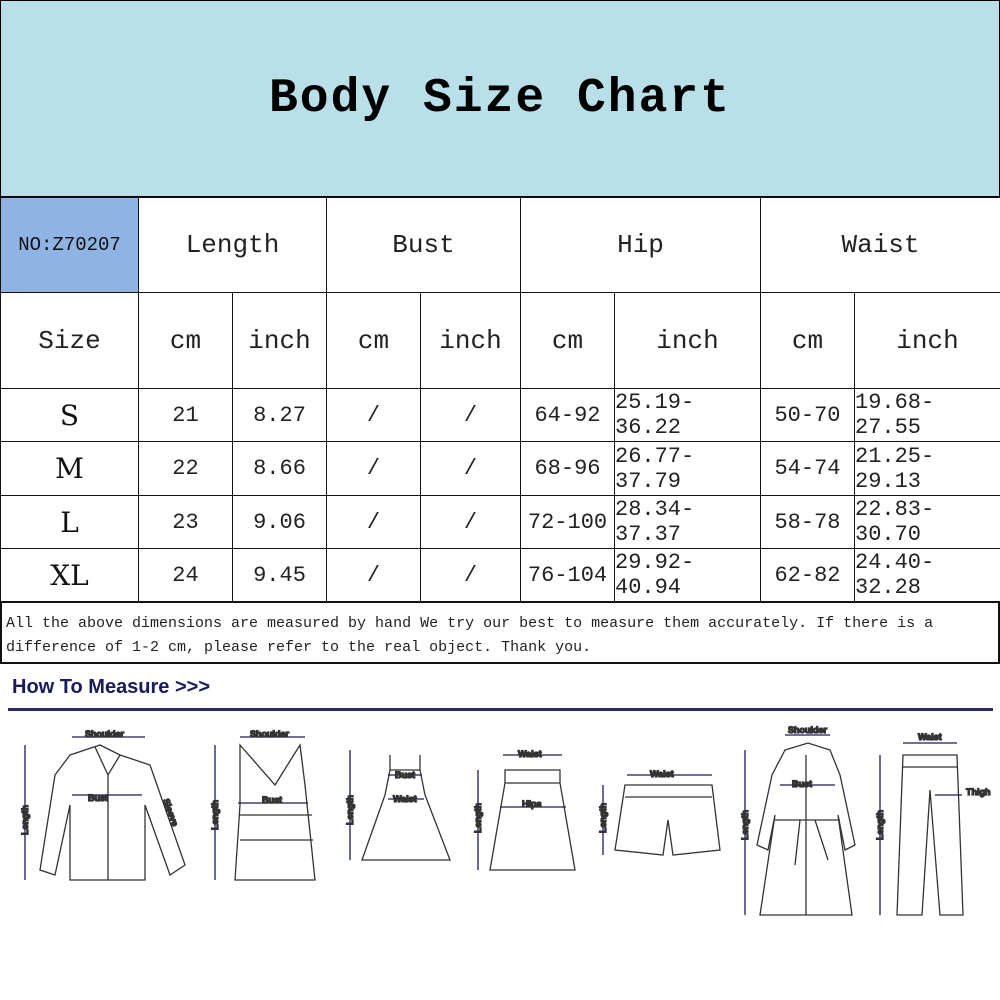 This screenshot has width=1000, height=1000. I want to click on table-cell: 25.19-36.22, so click(687, 415).